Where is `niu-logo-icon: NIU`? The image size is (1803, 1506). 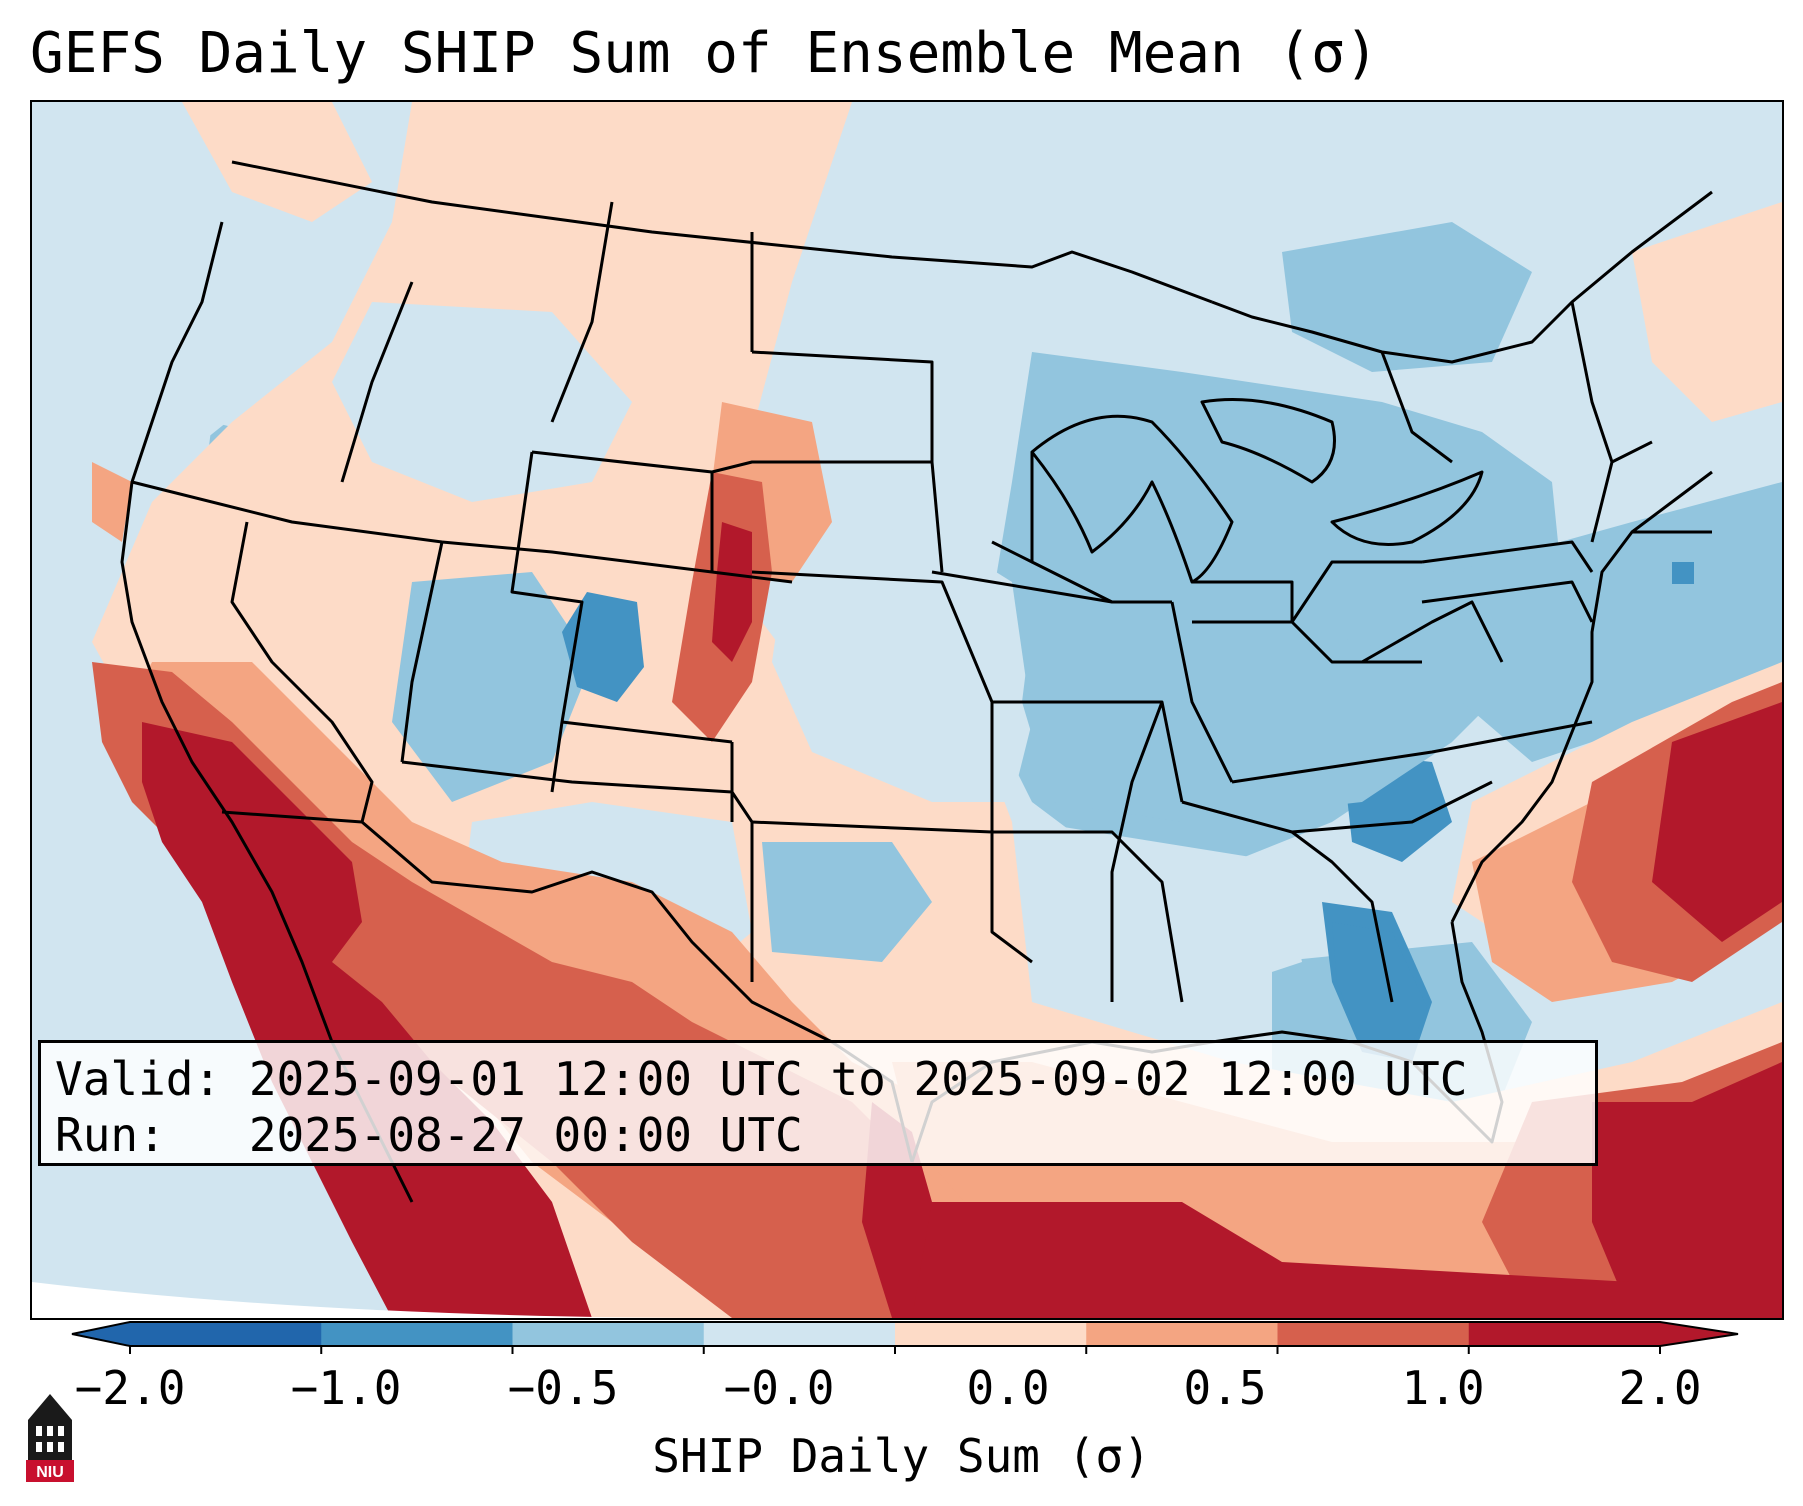 niu-logo-icon: NIU is located at coordinates (50, 1438).